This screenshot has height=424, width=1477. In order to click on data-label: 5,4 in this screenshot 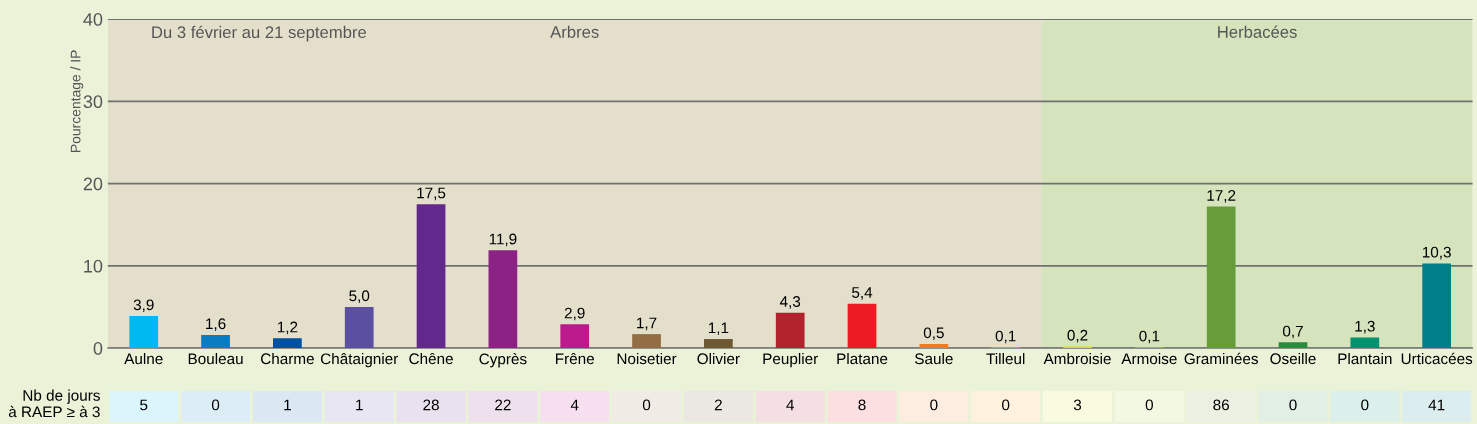, I will do `click(862, 293)`.